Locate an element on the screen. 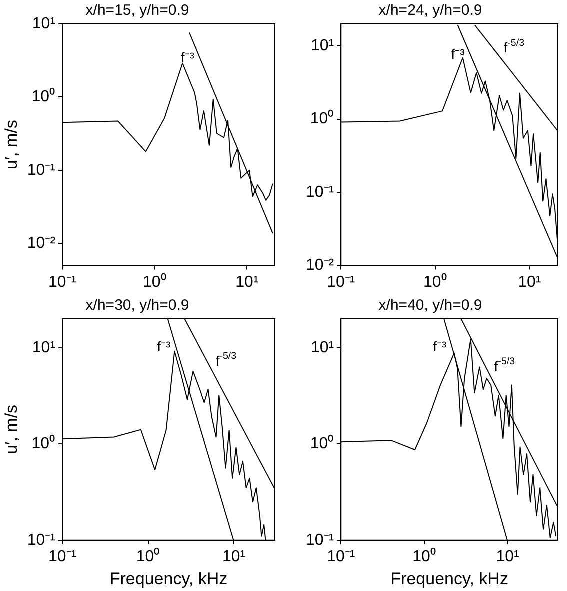  chart-title: x/h=24, y/h=0.9 is located at coordinates (430, 11).